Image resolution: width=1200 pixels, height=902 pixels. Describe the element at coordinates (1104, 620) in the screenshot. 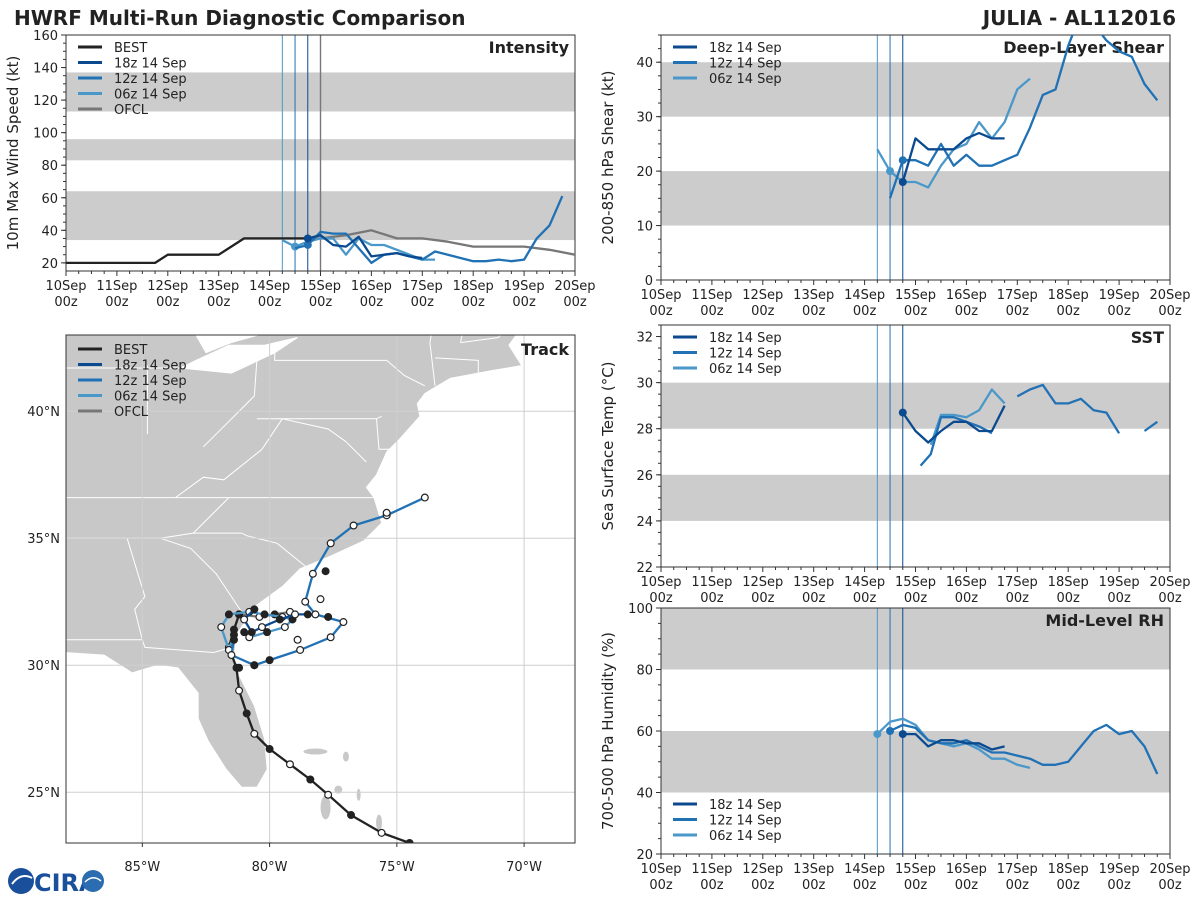

I see `rh-title: Mid-Level RH` at that location.